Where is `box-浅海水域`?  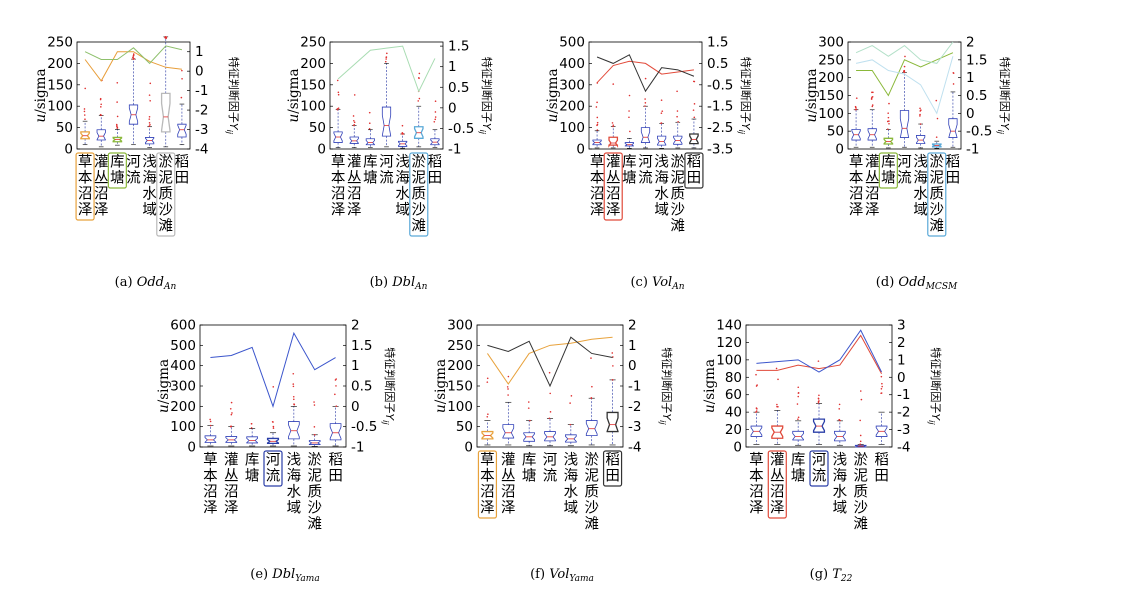
box-浅海水域 is located at coordinates (294, 409).